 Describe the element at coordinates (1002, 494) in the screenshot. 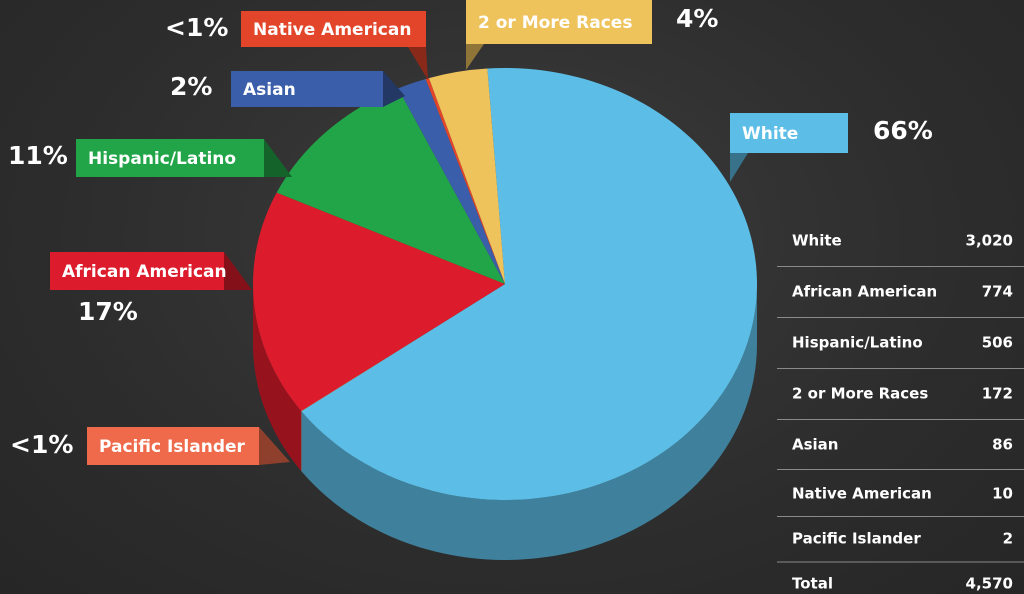

I see `table-count: 10` at that location.